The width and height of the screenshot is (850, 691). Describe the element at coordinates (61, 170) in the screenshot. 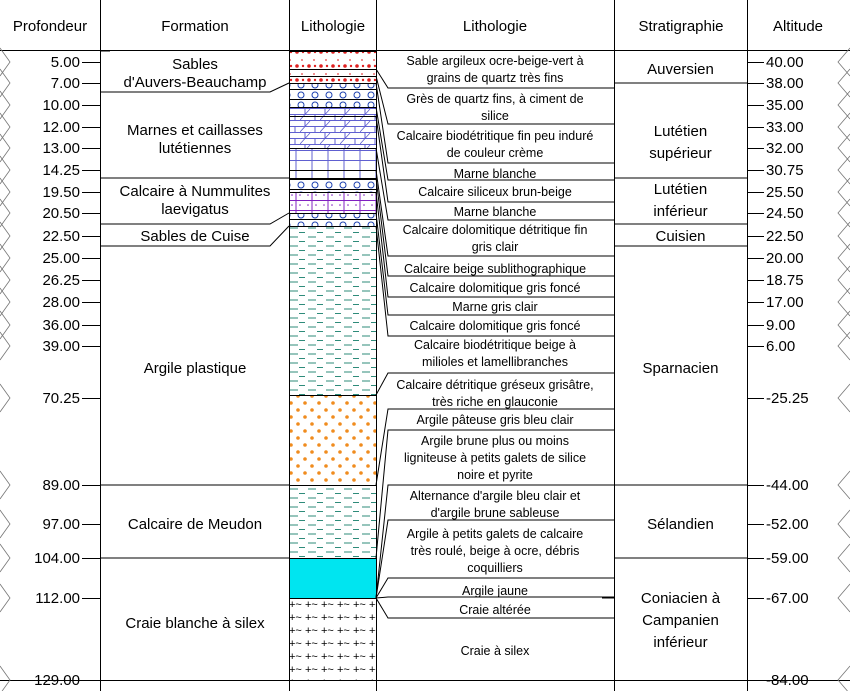

I see `depth-tick-label: 14.25` at that location.